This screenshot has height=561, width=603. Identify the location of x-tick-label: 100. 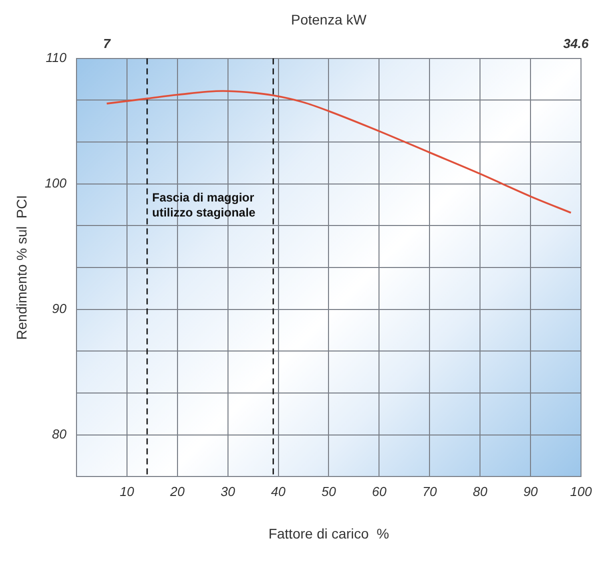
(581, 492).